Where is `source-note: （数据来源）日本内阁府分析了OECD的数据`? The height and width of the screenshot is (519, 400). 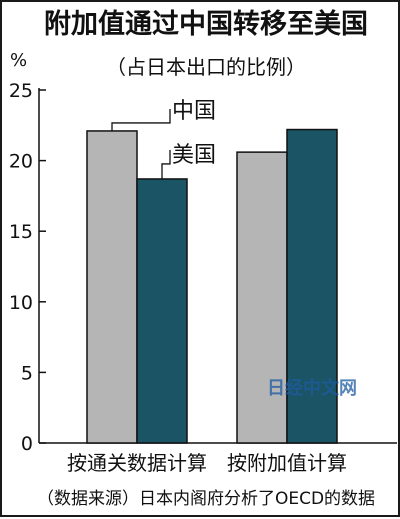 source-note: （数据来源）日本内阁府分析了OECD的数据 is located at coordinates (206, 499).